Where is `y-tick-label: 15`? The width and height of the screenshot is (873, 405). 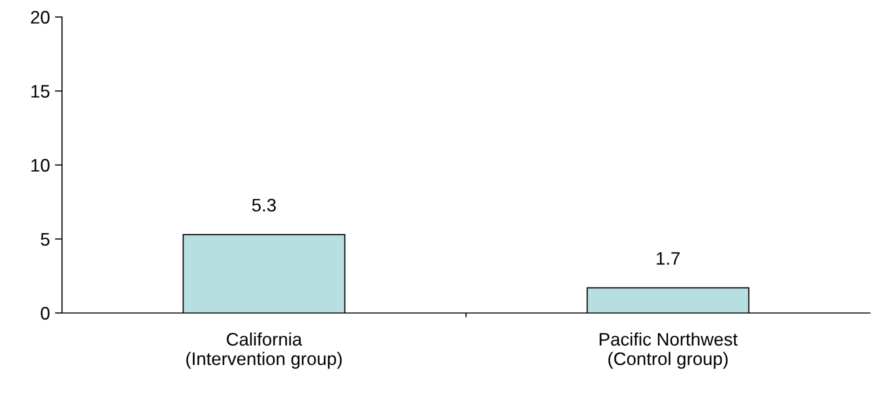
y-tick-label: 15 is located at coordinates (40, 91).